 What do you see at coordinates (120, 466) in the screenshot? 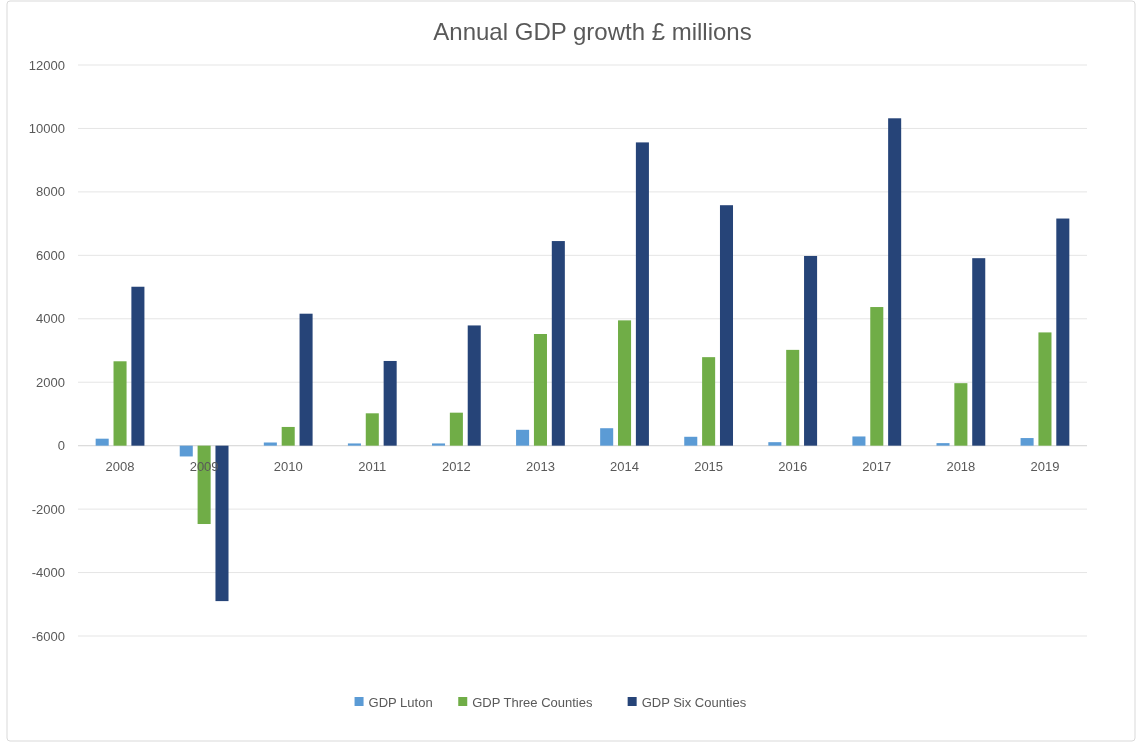
I see `x-tick-label: 2008` at bounding box center [120, 466].